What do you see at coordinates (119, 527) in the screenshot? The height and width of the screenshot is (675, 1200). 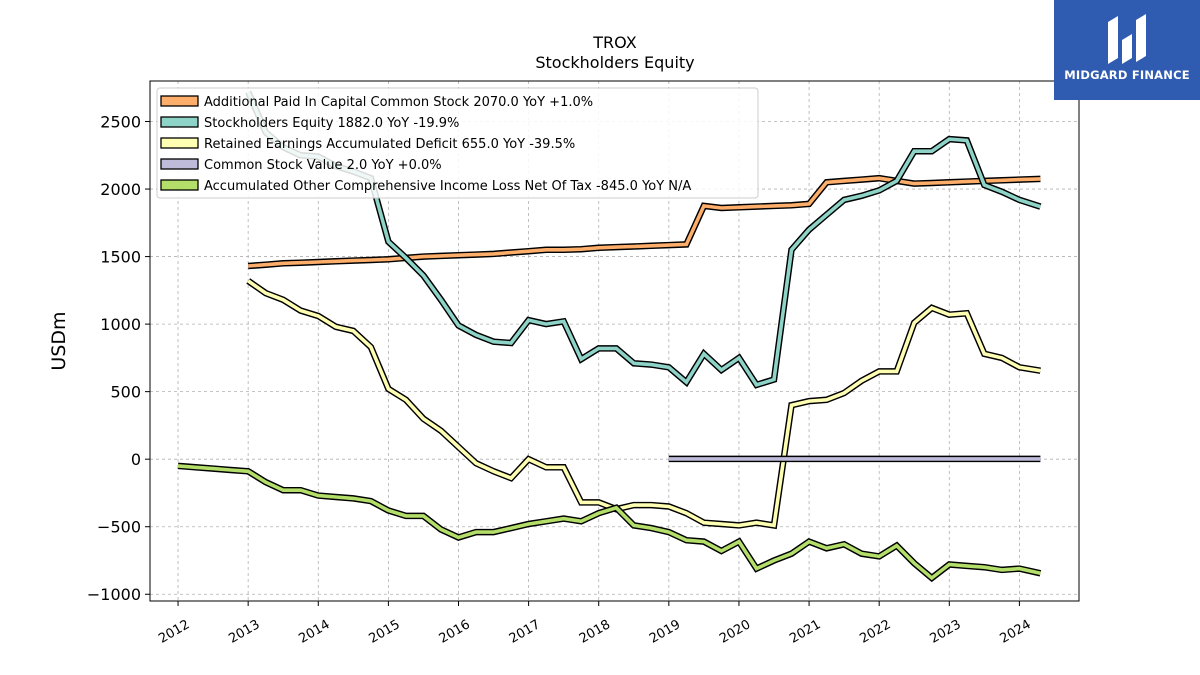 I see `y-tick-label: −500` at bounding box center [119, 527].